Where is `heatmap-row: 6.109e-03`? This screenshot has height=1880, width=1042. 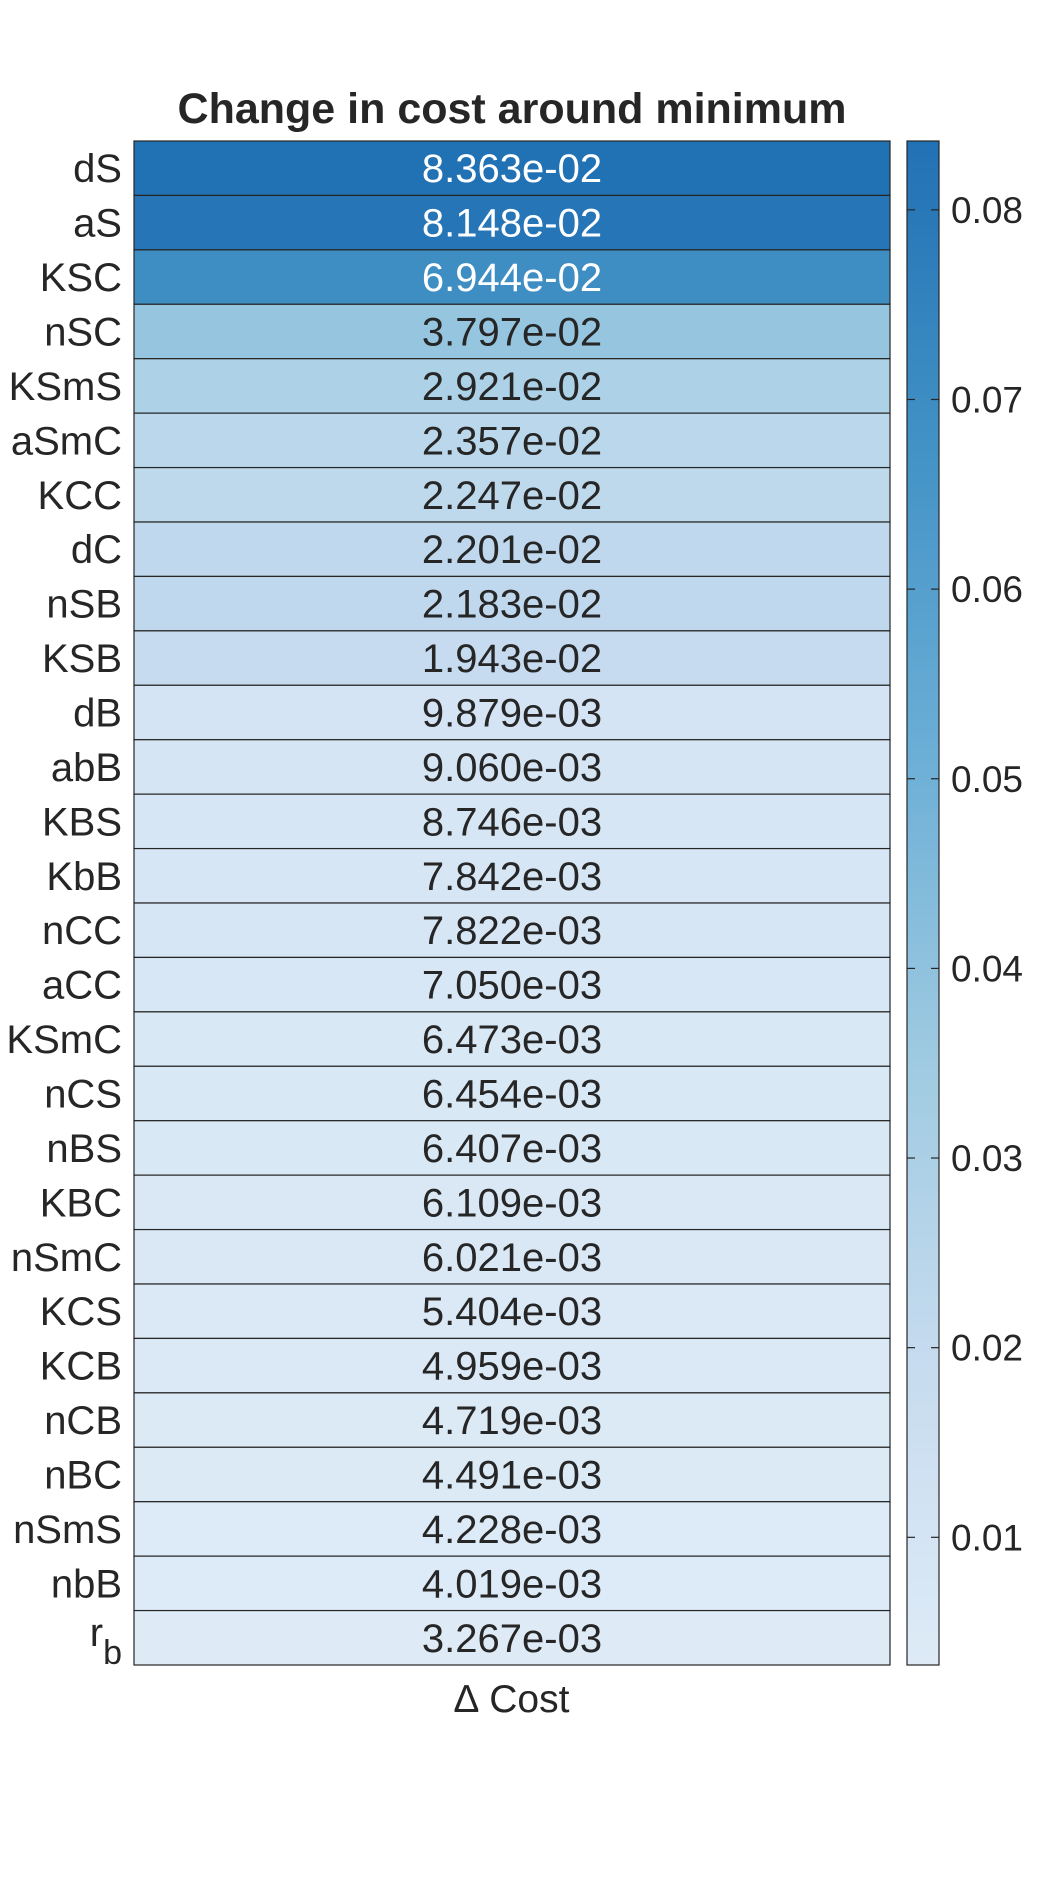
heatmap-row: 6.109e-03 is located at coordinates (512, 1202).